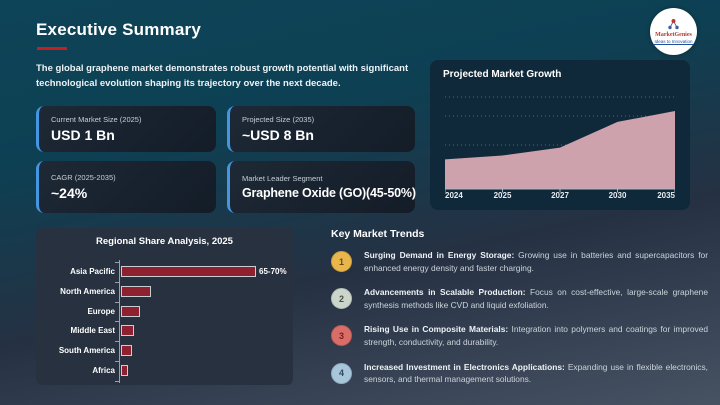 This screenshot has height=405, width=720. What do you see at coordinates (673, 23) in the screenshot?
I see `molecule-icon` at bounding box center [673, 23].